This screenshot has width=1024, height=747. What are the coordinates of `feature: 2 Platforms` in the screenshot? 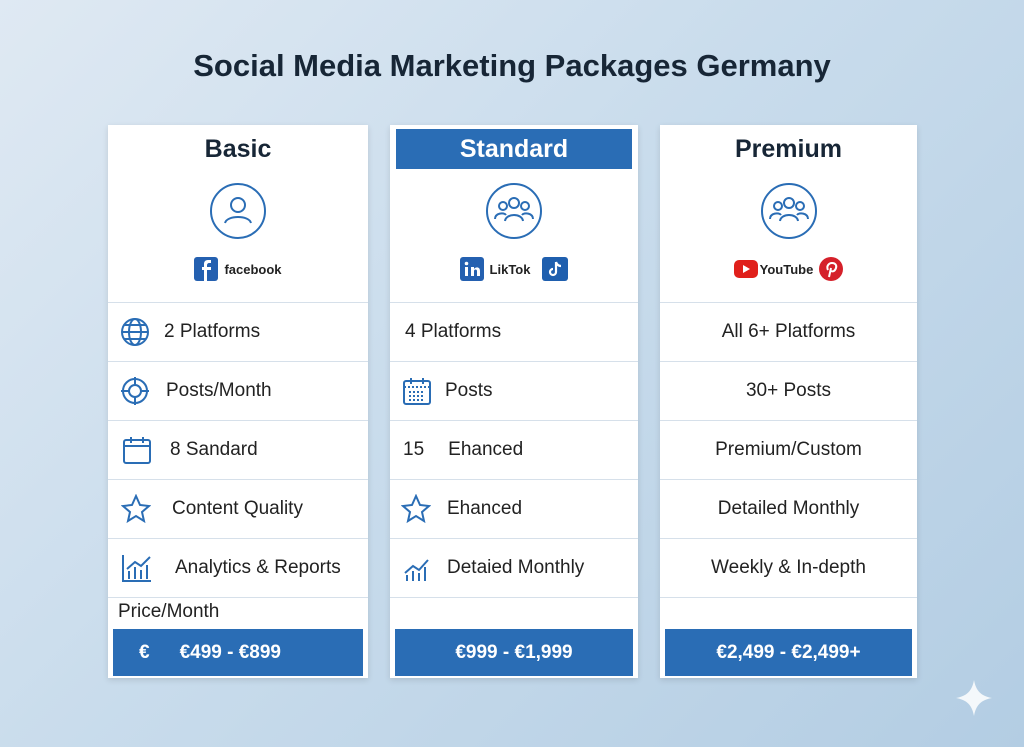 It's located at (212, 331).